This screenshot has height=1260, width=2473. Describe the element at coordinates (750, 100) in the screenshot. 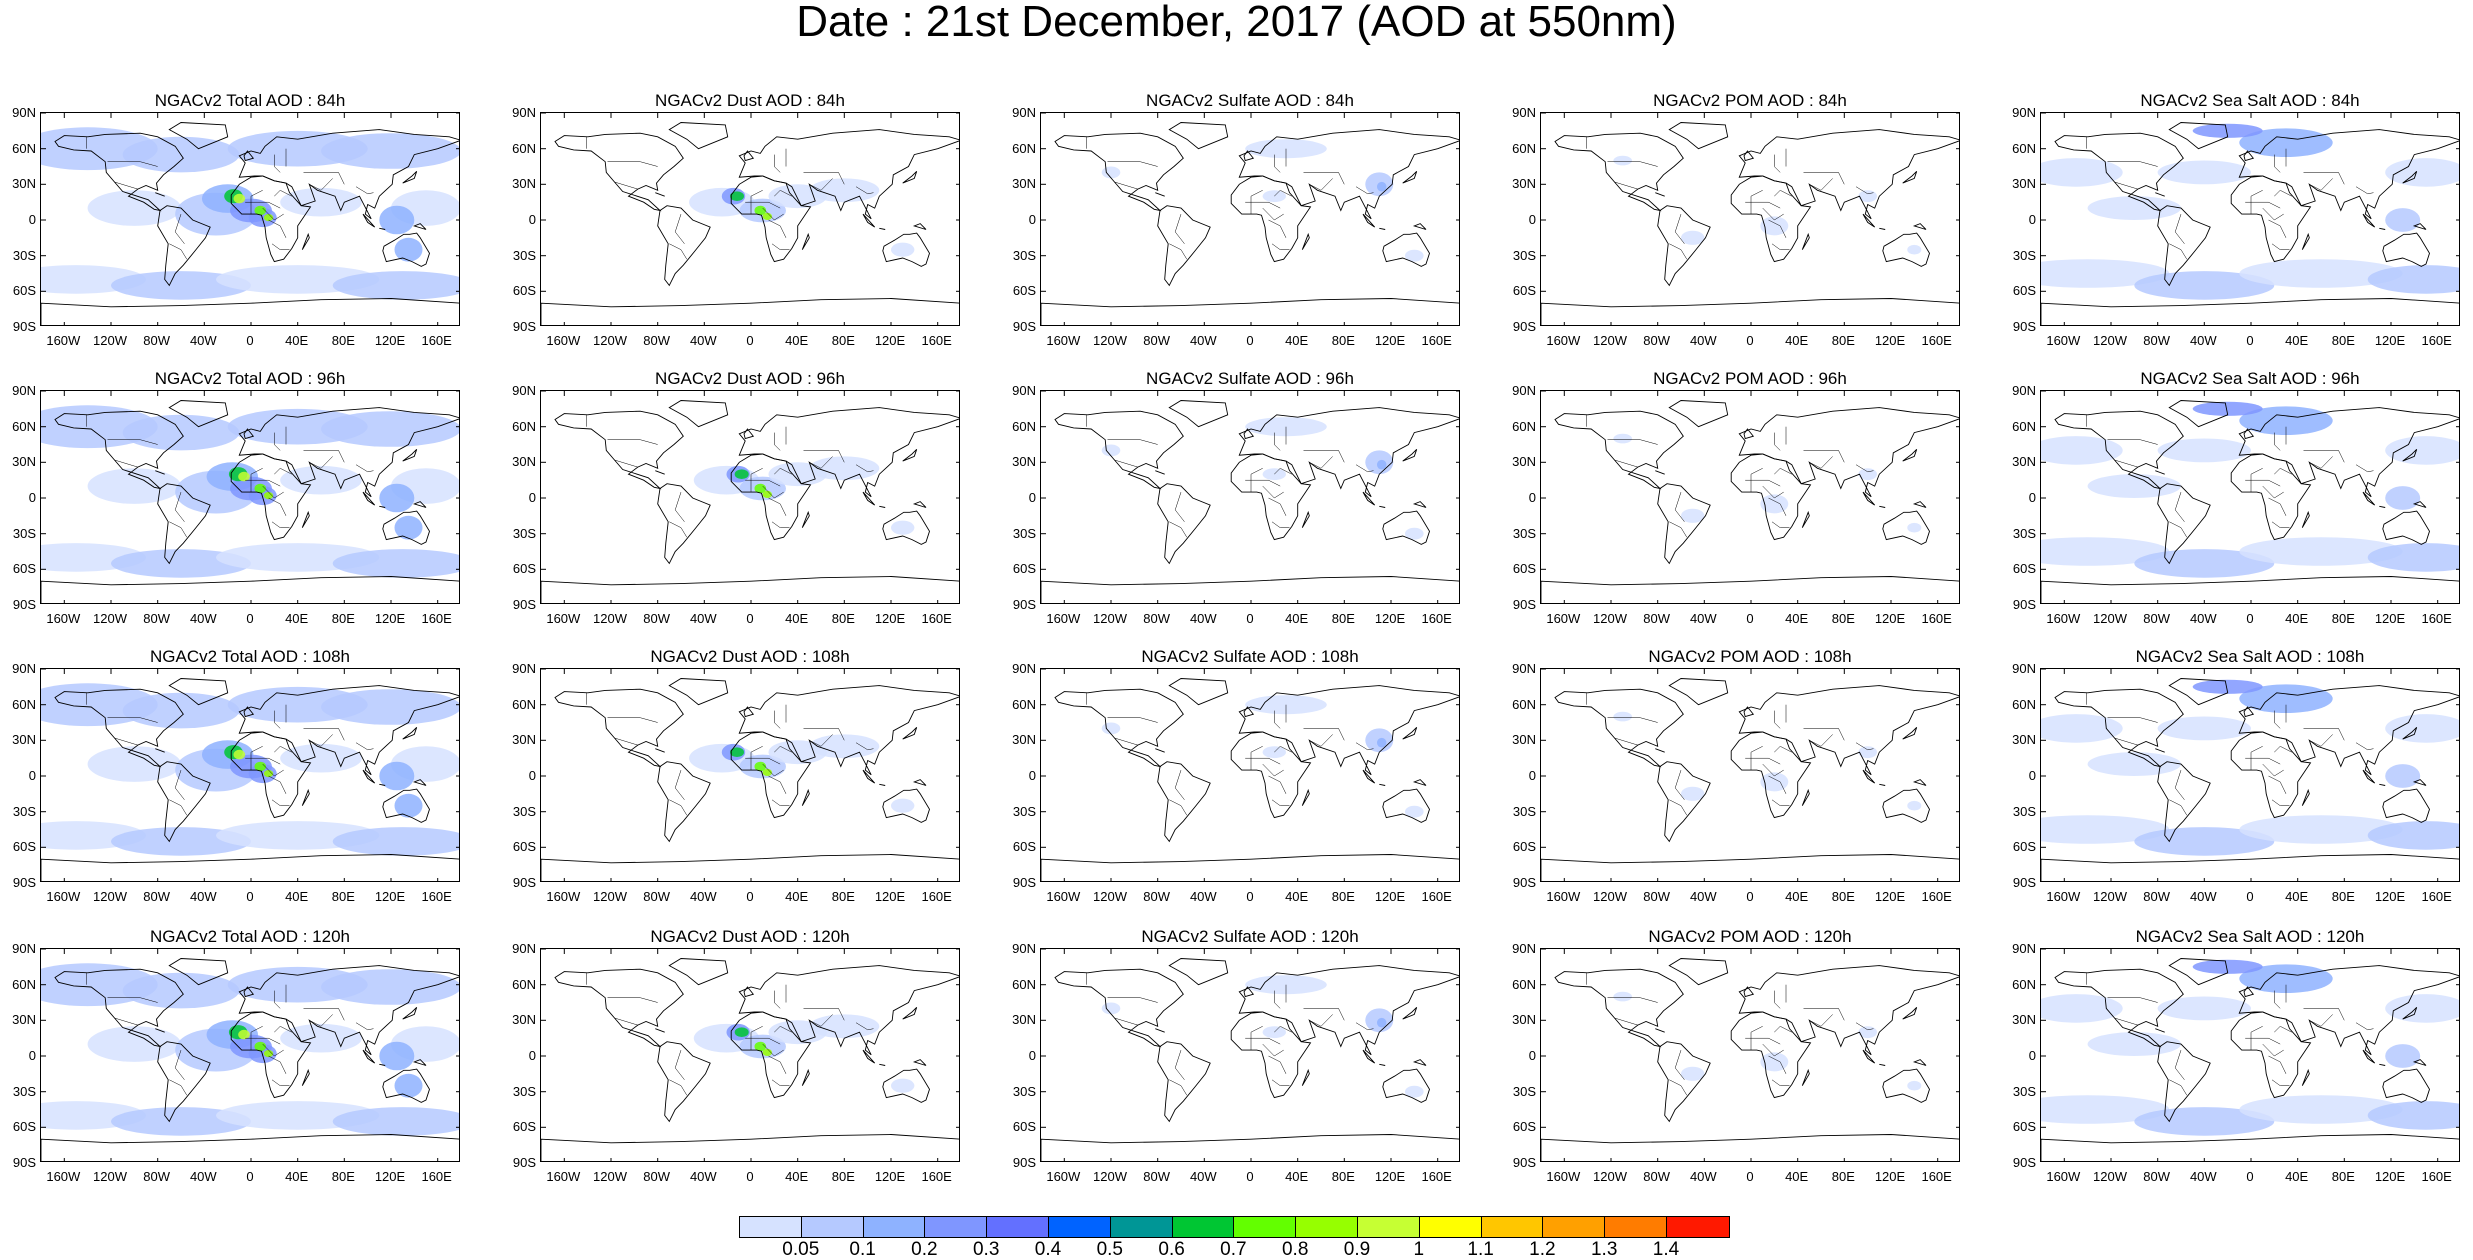

I see `panel-title: NGACv2 Dust AOD : 84h` at that location.